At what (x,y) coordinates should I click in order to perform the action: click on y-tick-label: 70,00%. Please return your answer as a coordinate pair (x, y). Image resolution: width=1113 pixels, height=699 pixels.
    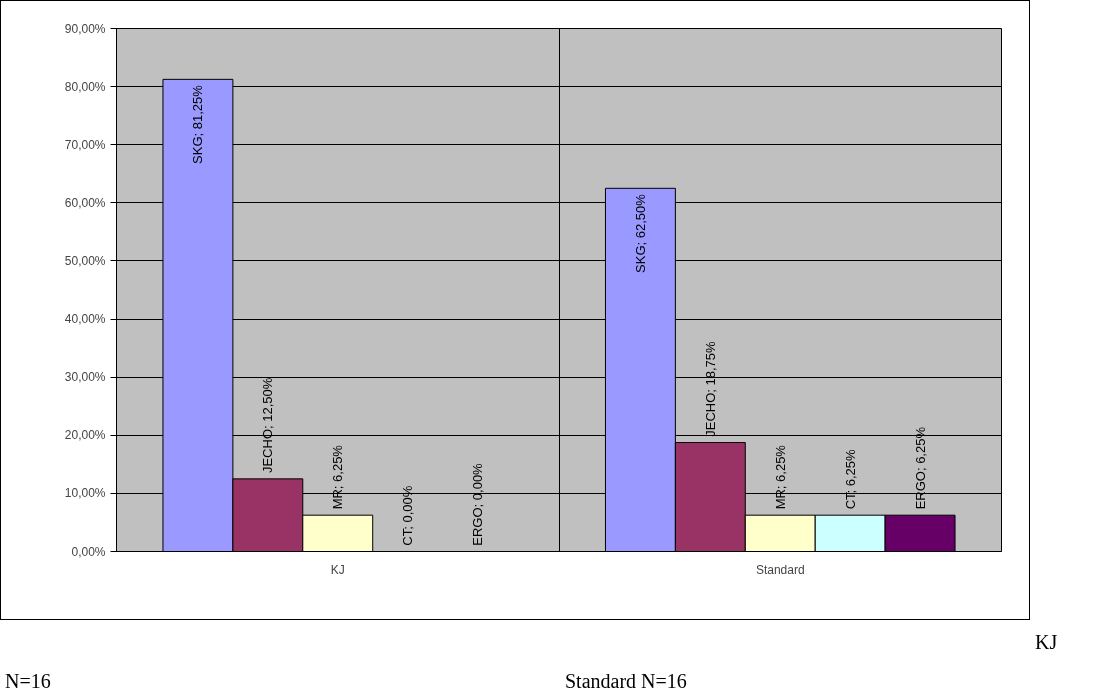
    Looking at the image, I should click on (85, 144).